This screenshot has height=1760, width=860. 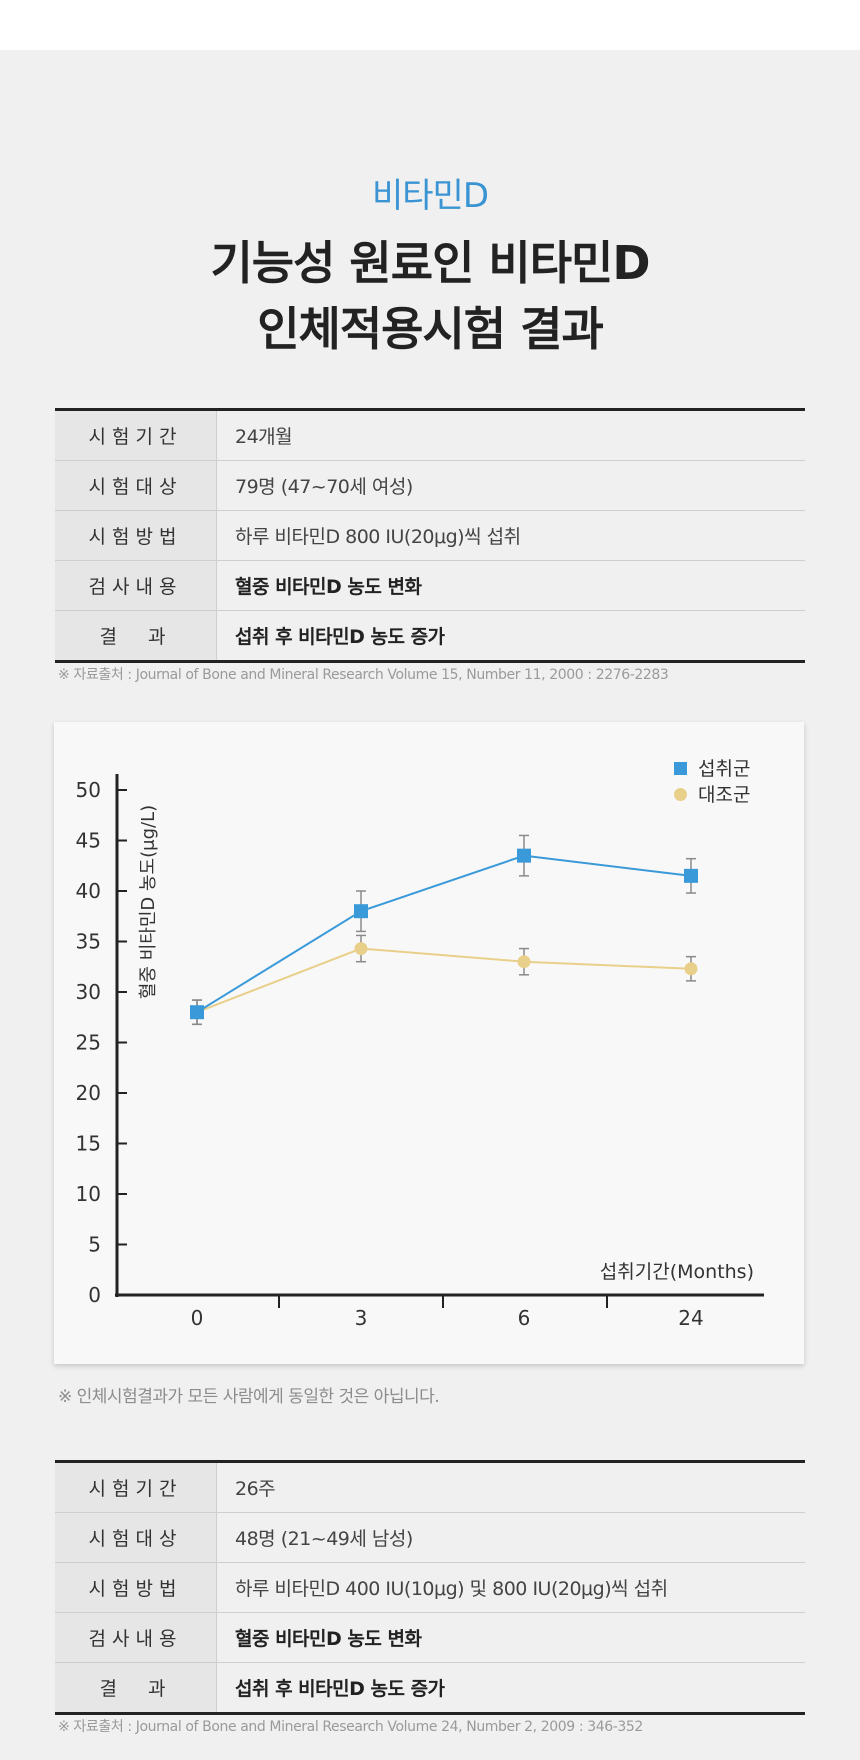 I want to click on table-row: 시험기간 24개월, so click(x=430, y=435).